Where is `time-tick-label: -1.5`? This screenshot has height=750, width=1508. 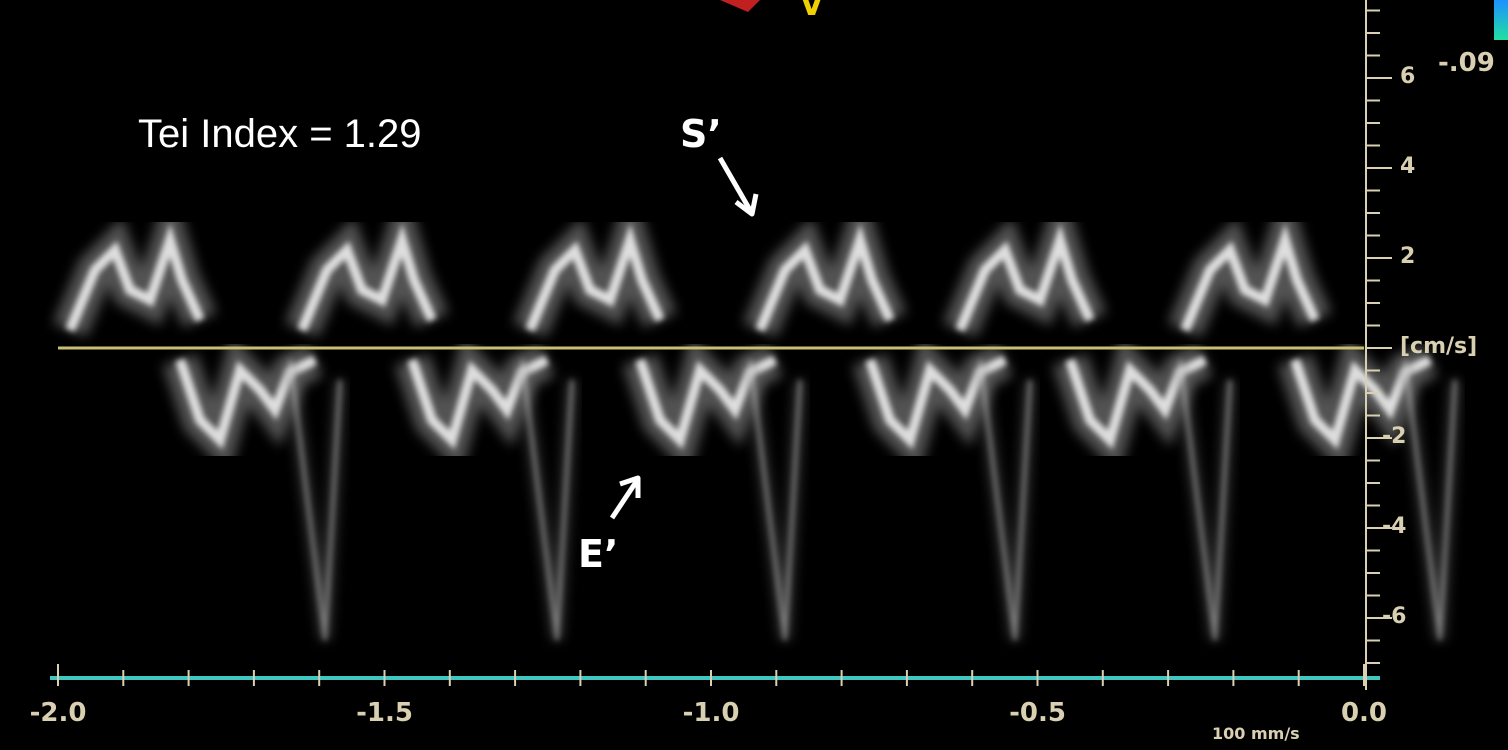 time-tick-label: -1.5 is located at coordinates (384, 713).